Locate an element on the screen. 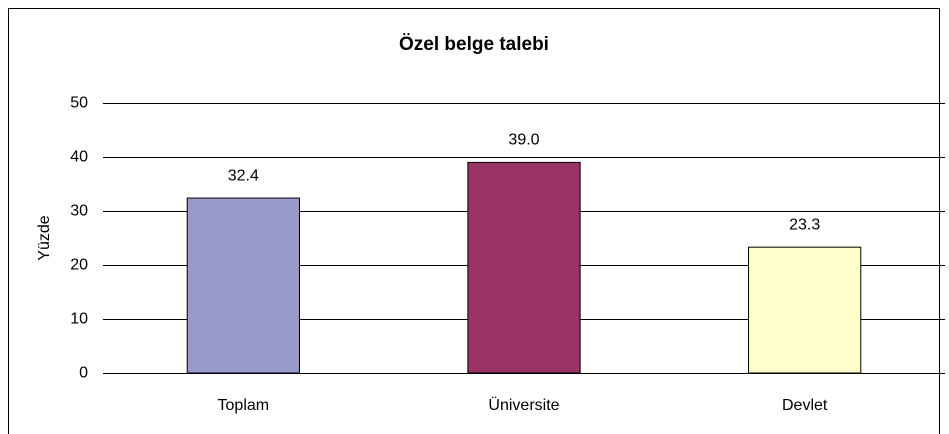  x-tick-label: Devlet is located at coordinates (805, 405).